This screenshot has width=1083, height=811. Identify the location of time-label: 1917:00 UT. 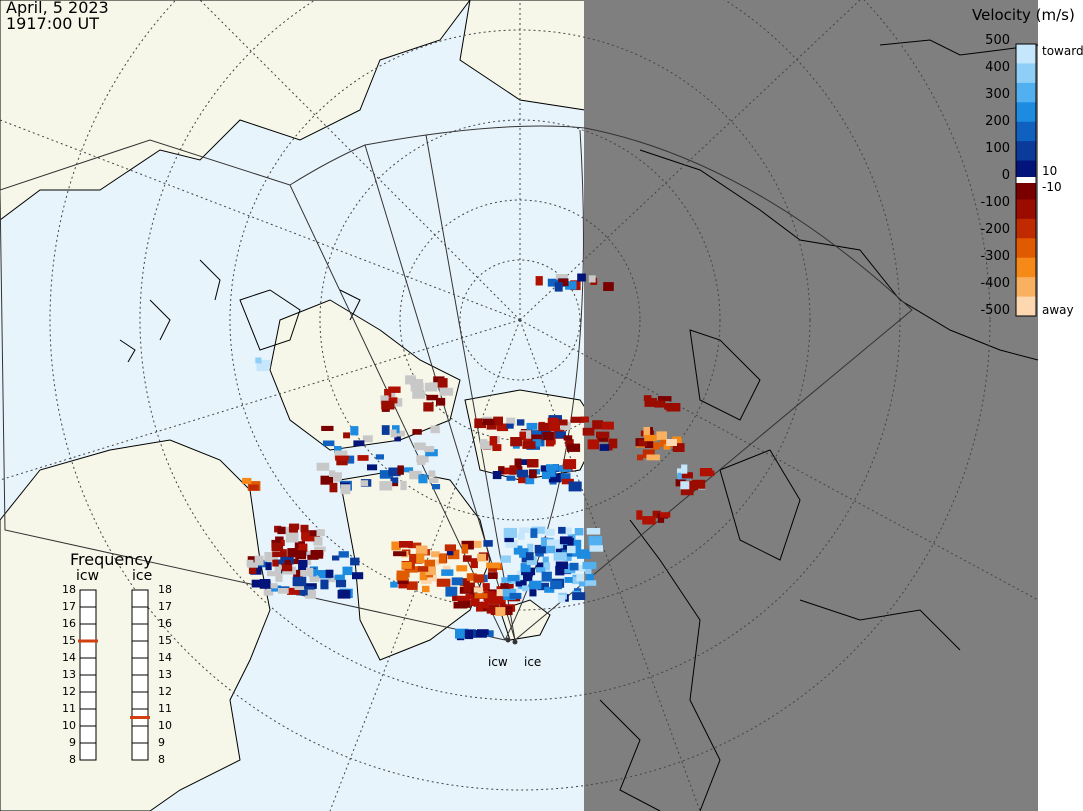
(53, 23).